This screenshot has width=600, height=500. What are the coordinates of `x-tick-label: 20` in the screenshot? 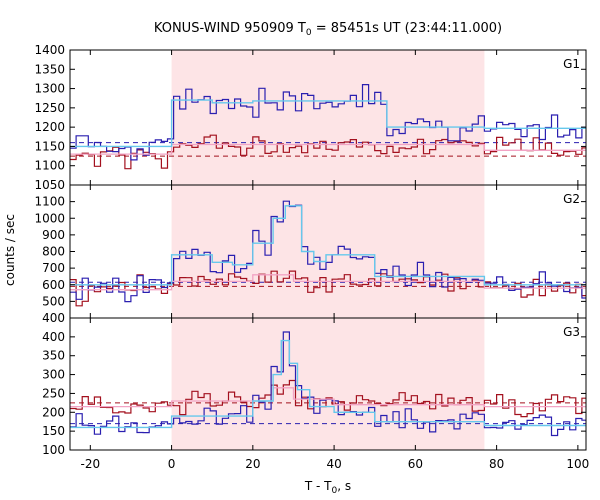 It's located at (252, 464).